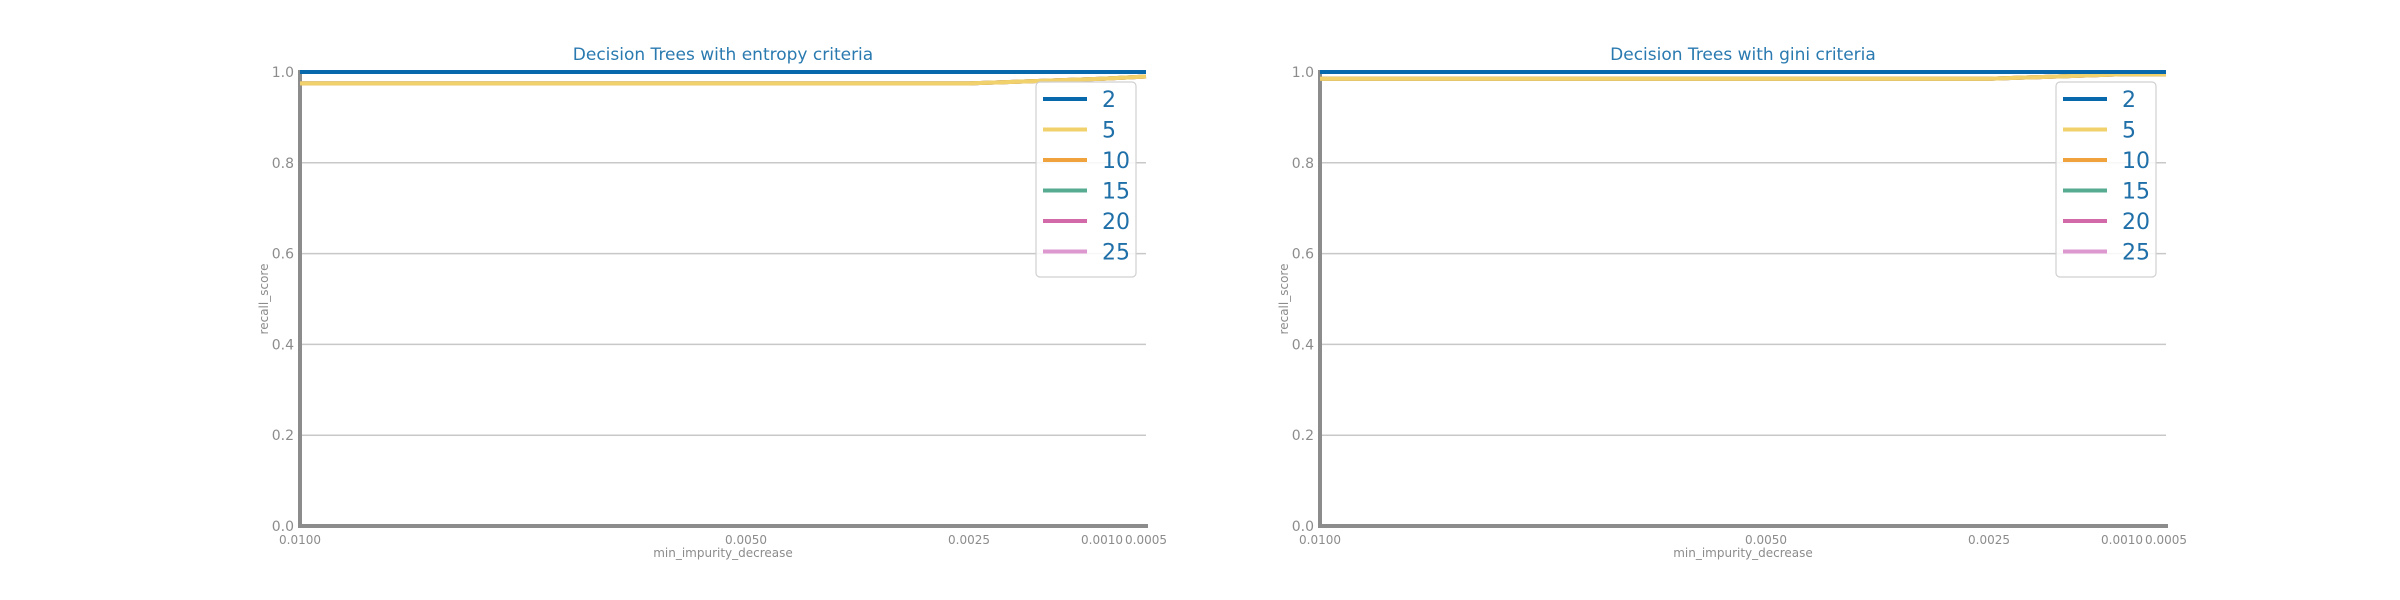 The width and height of the screenshot is (2400, 600). I want to click on chart-title: Decision Trees with gini criteria, so click(1743, 55).